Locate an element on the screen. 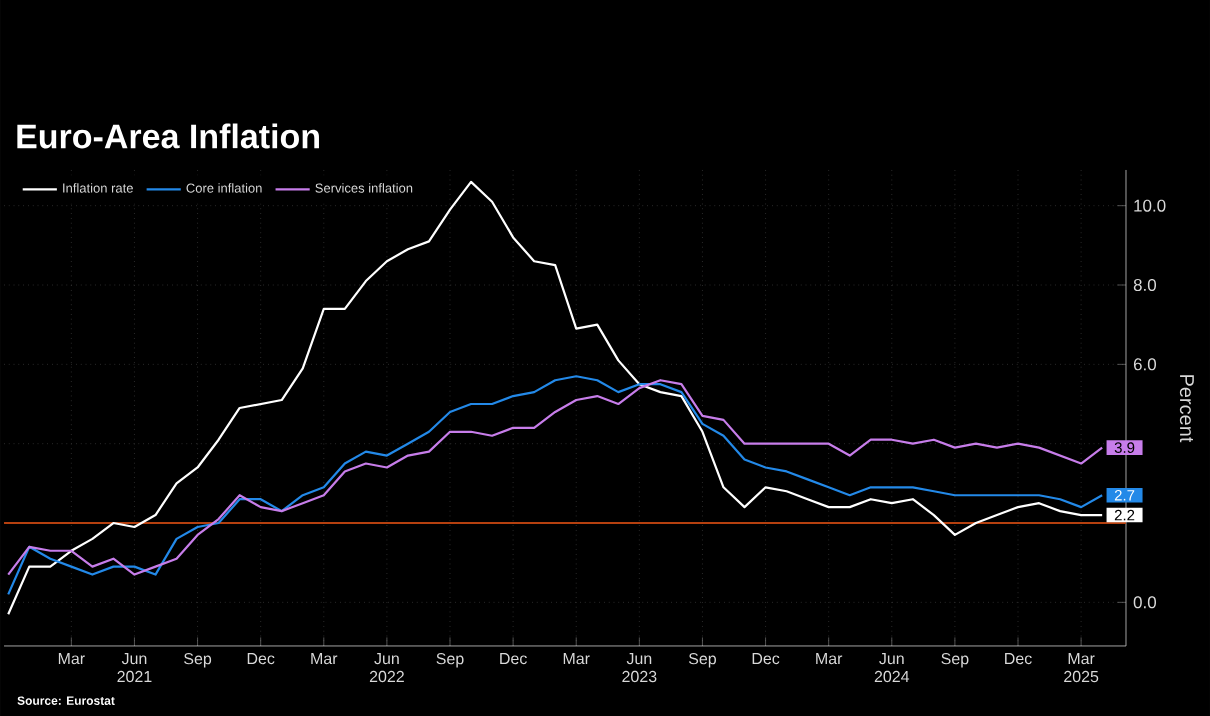 The height and width of the screenshot is (716, 1210). y-tick-label: 10.0 is located at coordinates (1150, 205).